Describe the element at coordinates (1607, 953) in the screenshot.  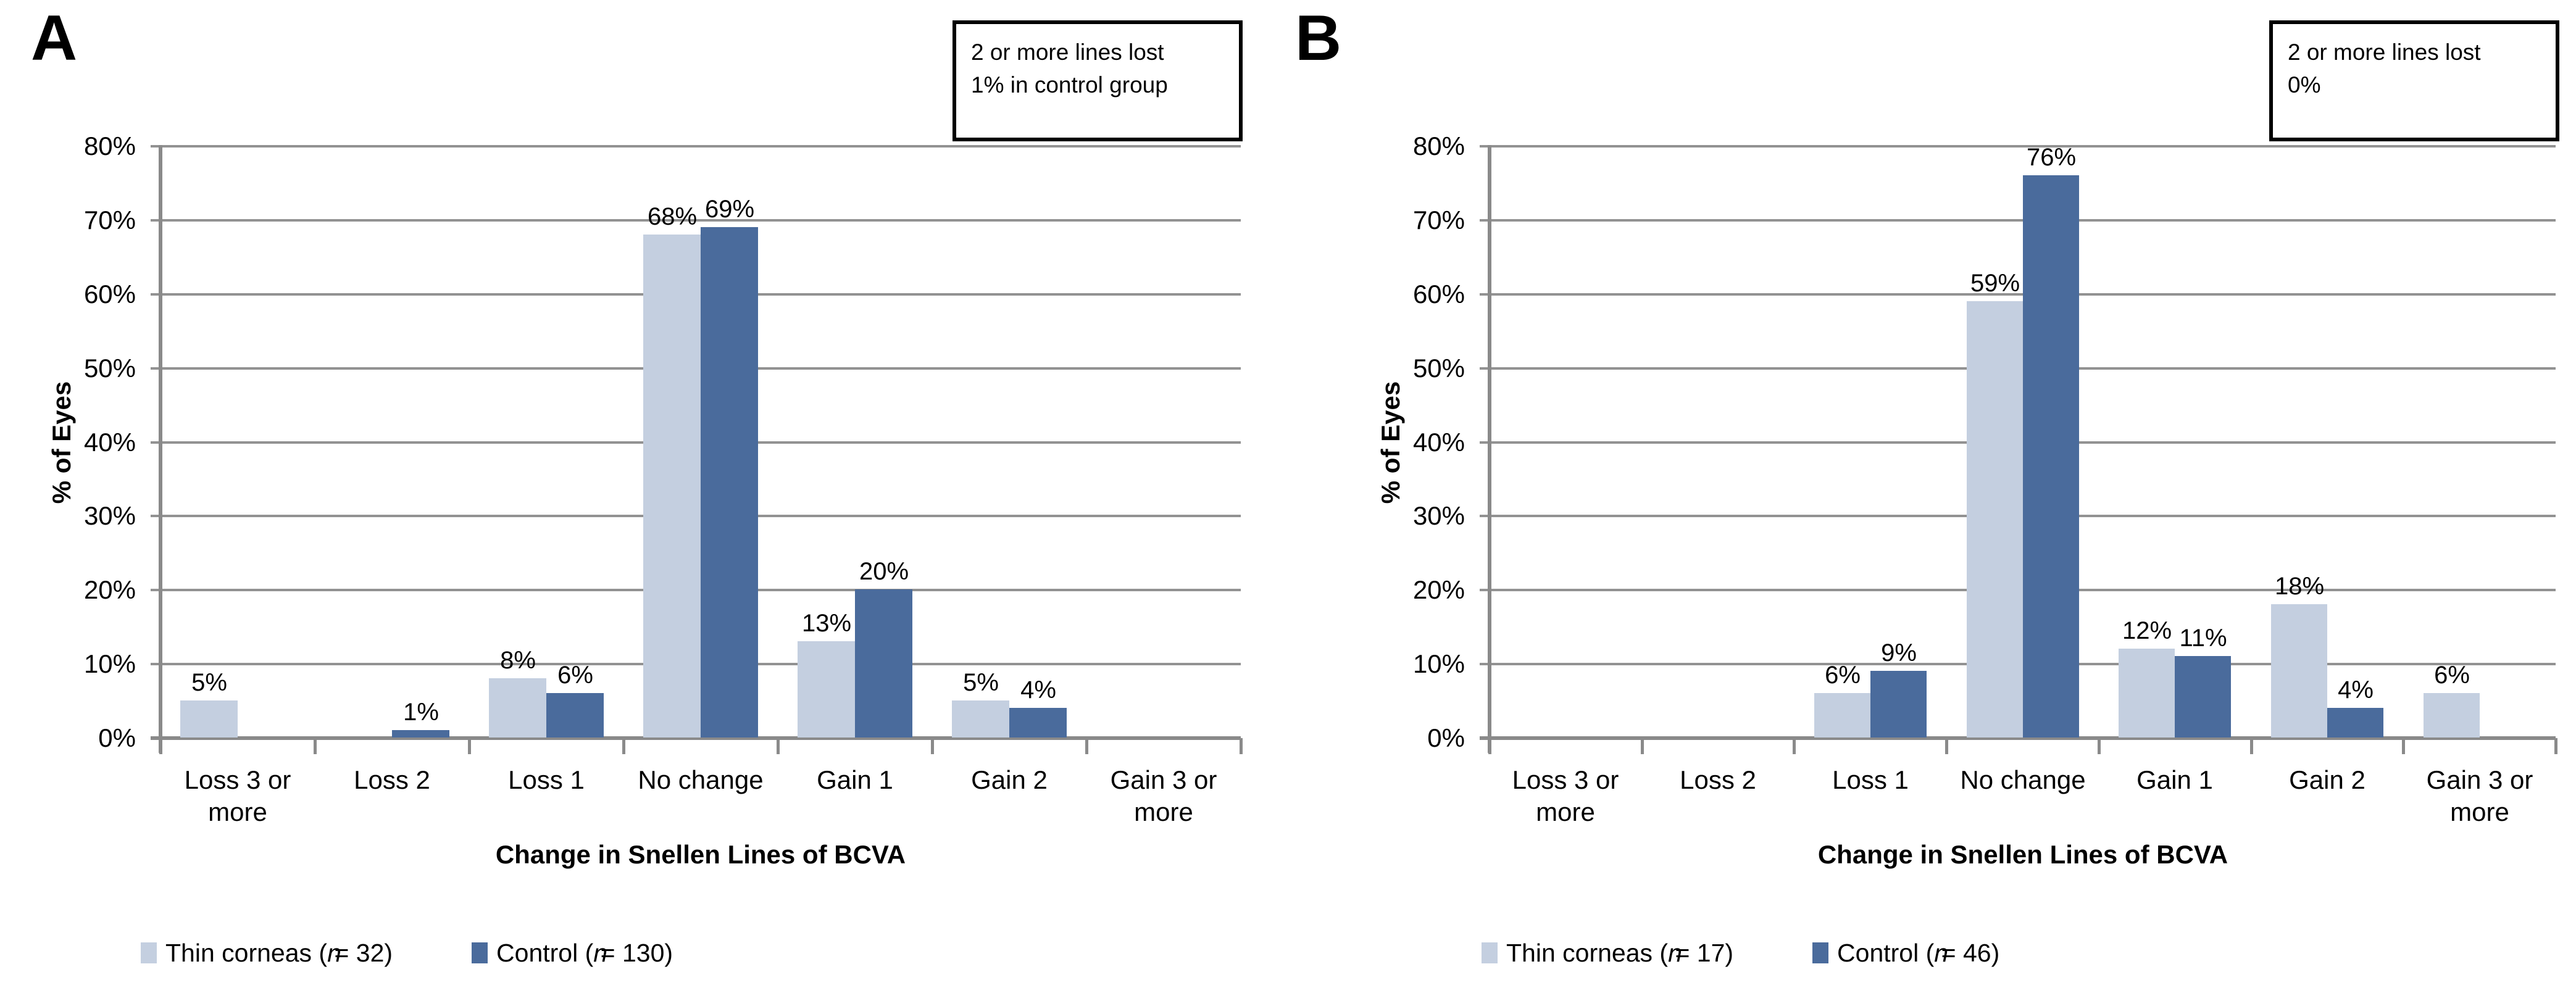
I see `legend-item-thin-corneas: Thin corneas (n = 17)` at that location.